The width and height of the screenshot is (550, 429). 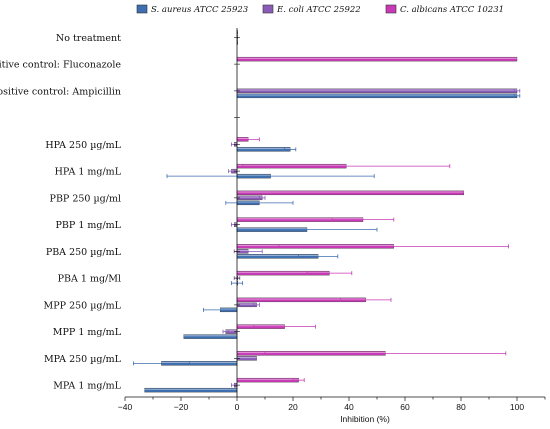 I want to click on category-label: PBP 1 mg/mL, so click(x=89, y=225).